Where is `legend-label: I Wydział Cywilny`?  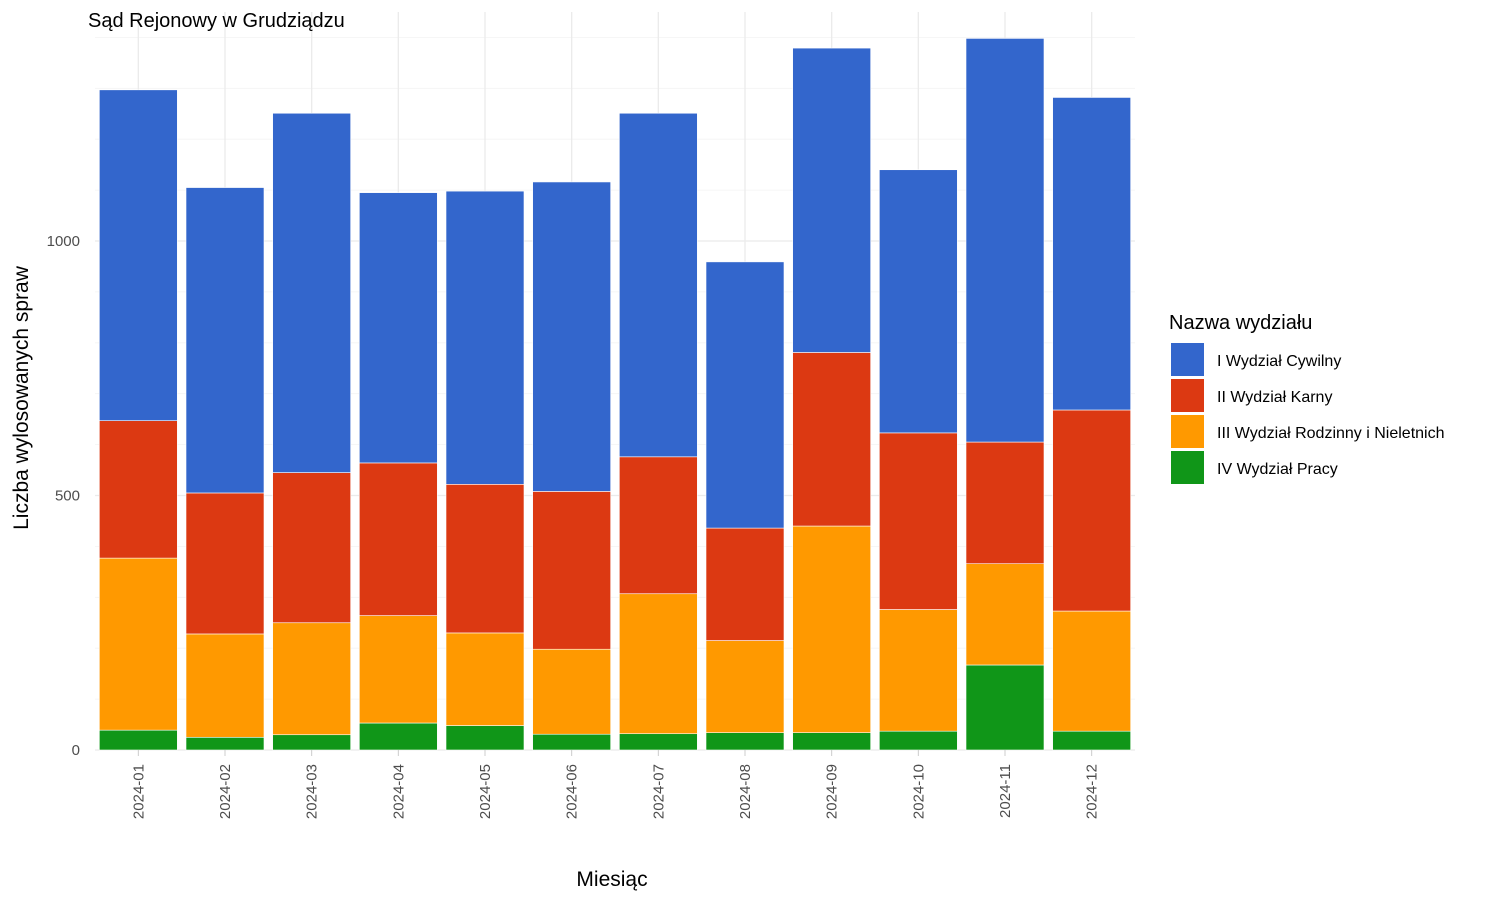
legend-label: I Wydział Cywilny is located at coordinates (1279, 361).